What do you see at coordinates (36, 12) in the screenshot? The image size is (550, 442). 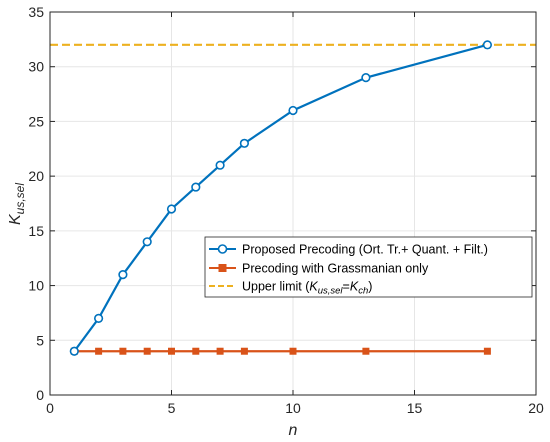 I see `y-tick-label: 35` at bounding box center [36, 12].